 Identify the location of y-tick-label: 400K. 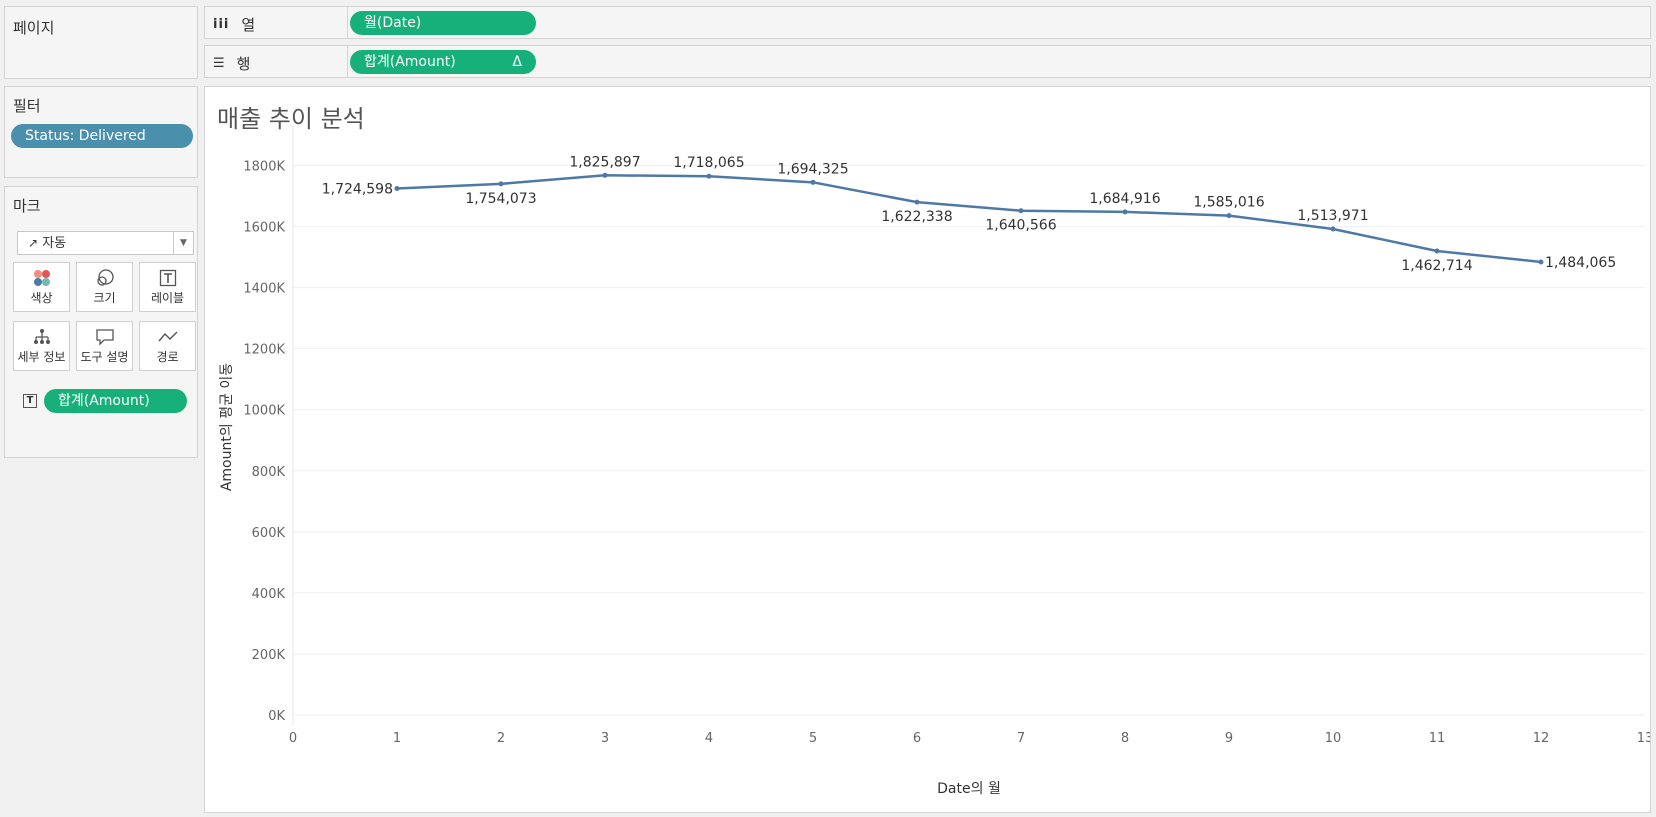
(269, 594).